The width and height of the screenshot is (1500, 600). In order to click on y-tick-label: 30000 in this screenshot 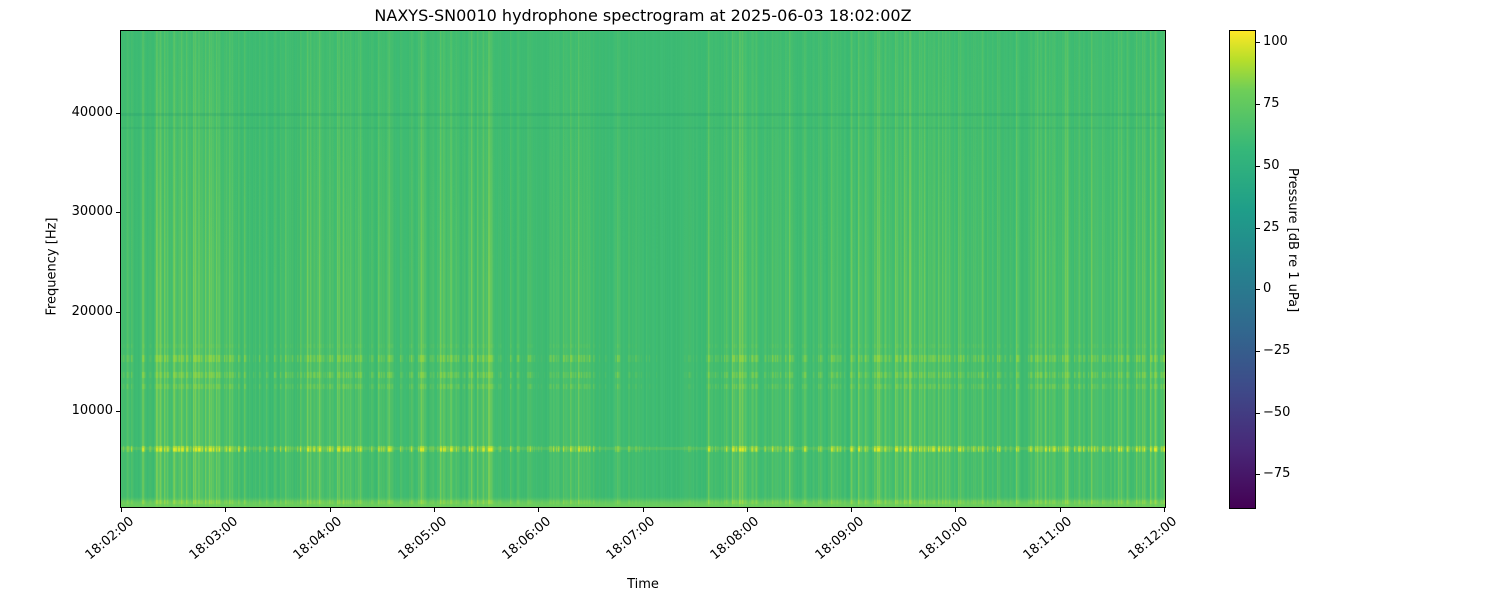, I will do `click(92, 212)`.